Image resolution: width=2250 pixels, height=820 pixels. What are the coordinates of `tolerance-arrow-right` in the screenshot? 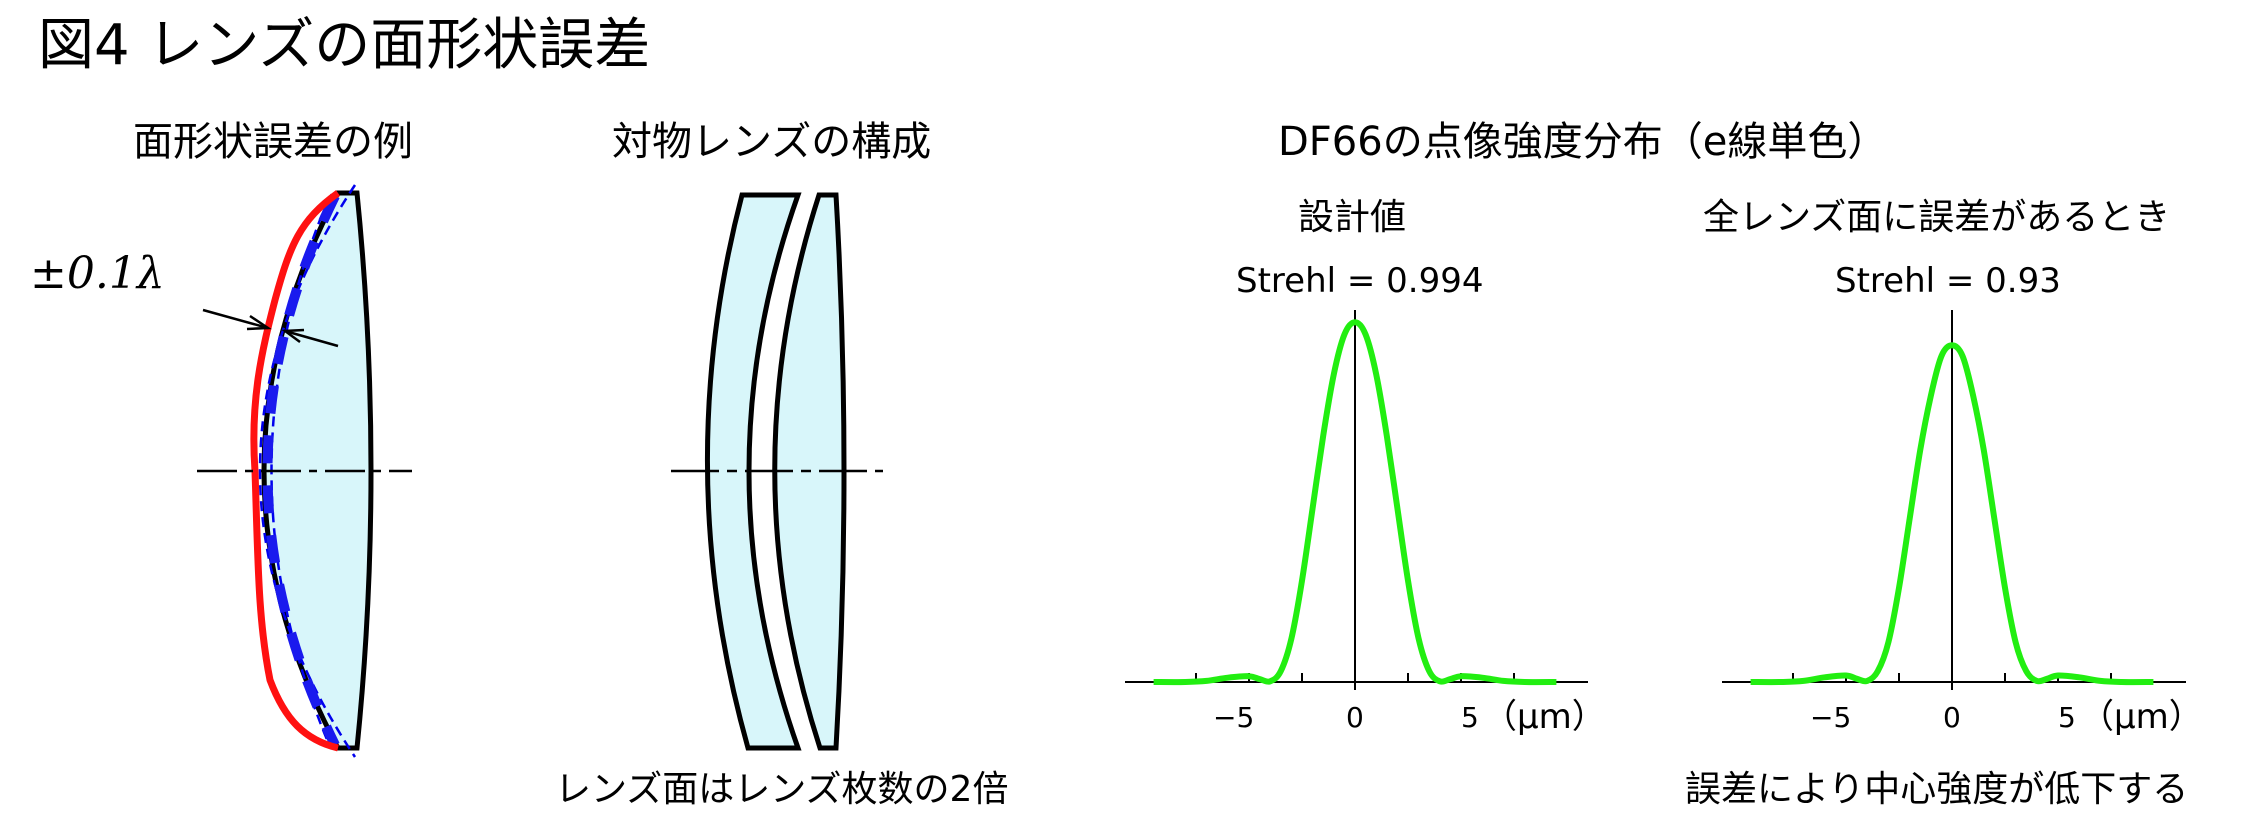 It's located at (311, 338).